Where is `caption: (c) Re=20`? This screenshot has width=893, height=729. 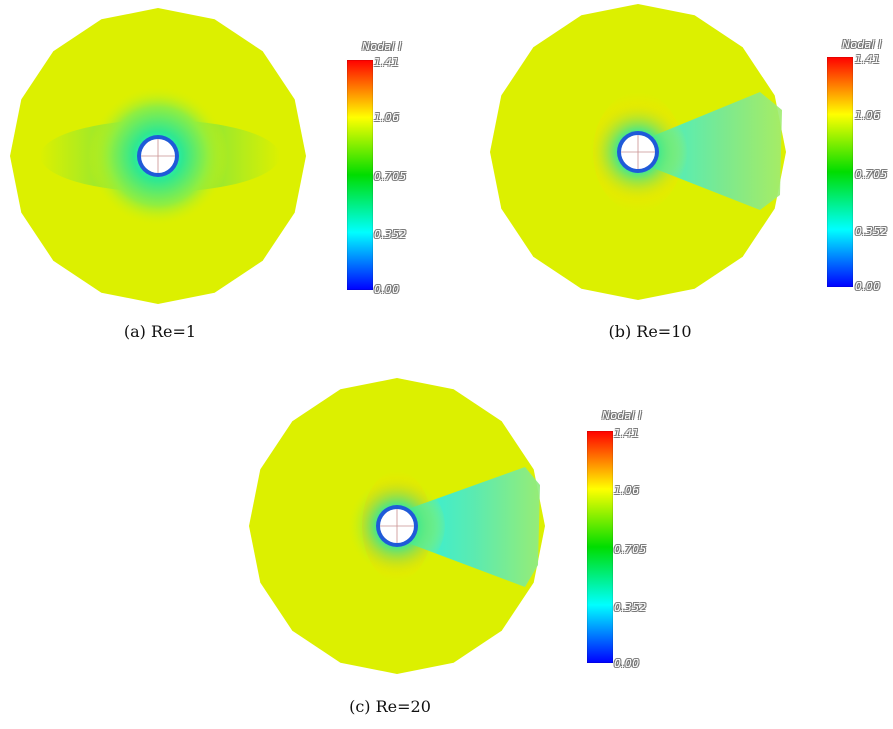 caption: (c) Re=20 is located at coordinates (390, 706).